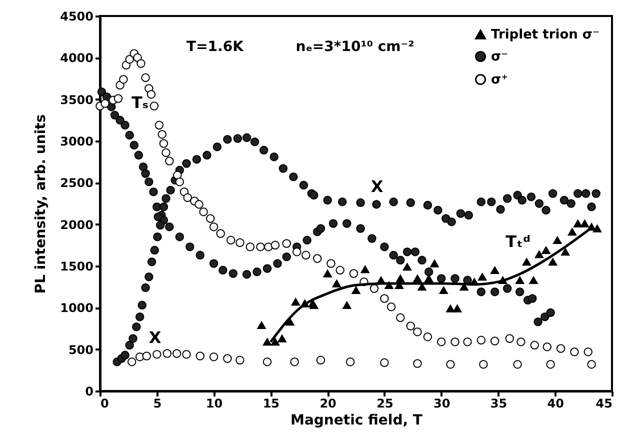  Describe the element at coordinates (77, 99) in the screenshot. I see `y-tick-label: 3500` at that location.